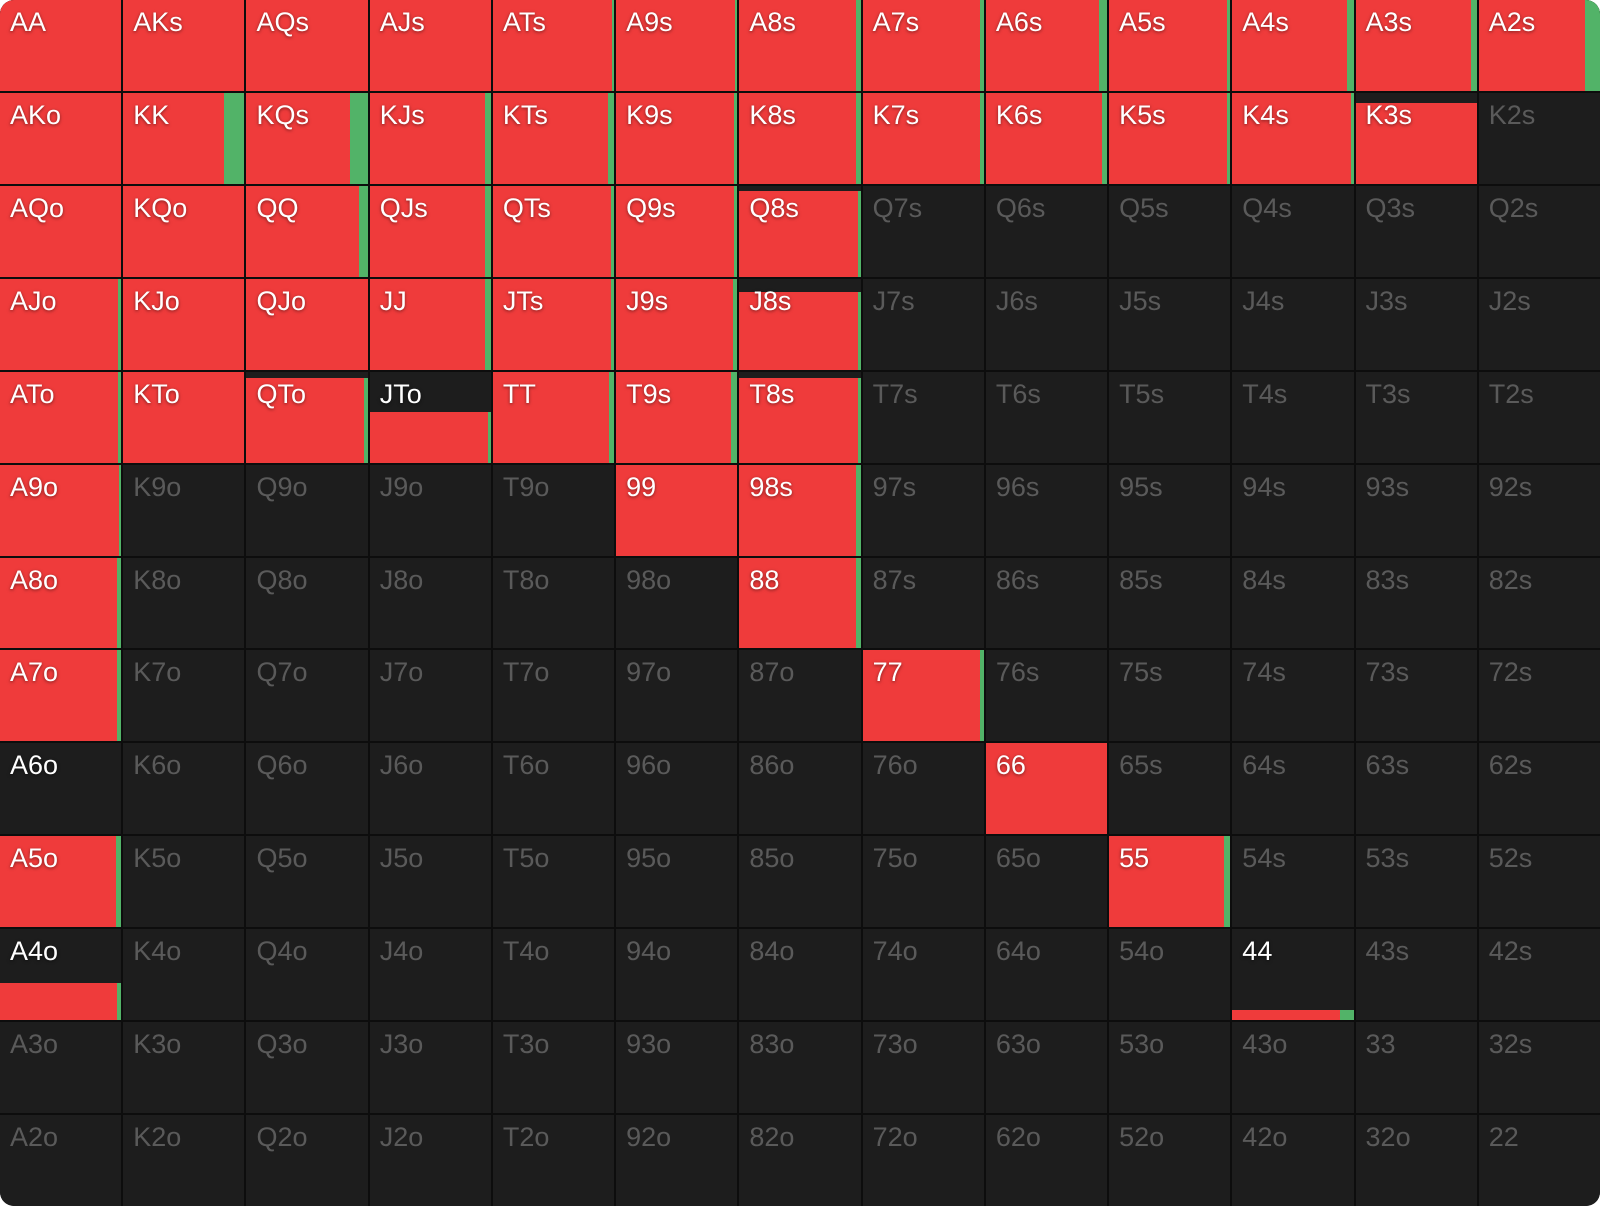 The height and width of the screenshot is (1206, 1600). What do you see at coordinates (800, 789) in the screenshot?
I see `cell-86o: 86o` at bounding box center [800, 789].